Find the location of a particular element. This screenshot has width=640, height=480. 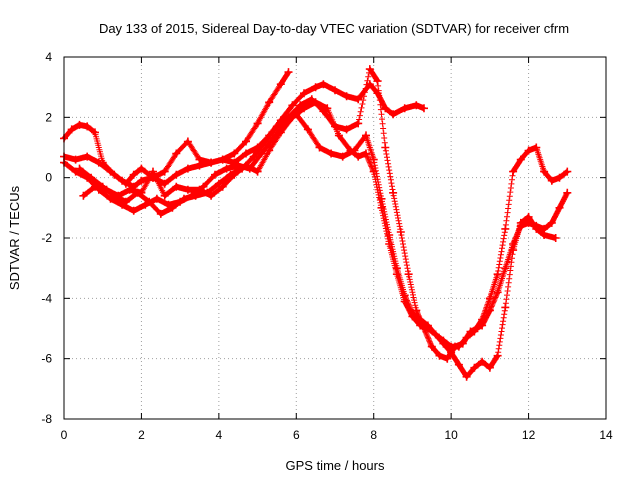

y-tick-label: -8 is located at coordinates (46, 419).